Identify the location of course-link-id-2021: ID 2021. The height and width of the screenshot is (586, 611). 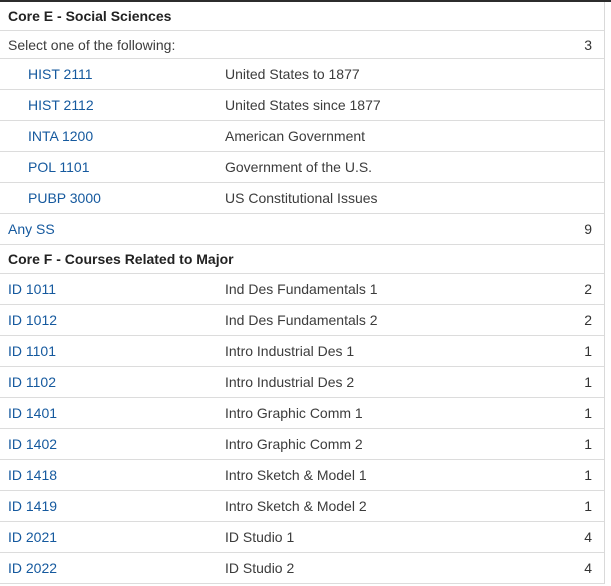
(33, 537).